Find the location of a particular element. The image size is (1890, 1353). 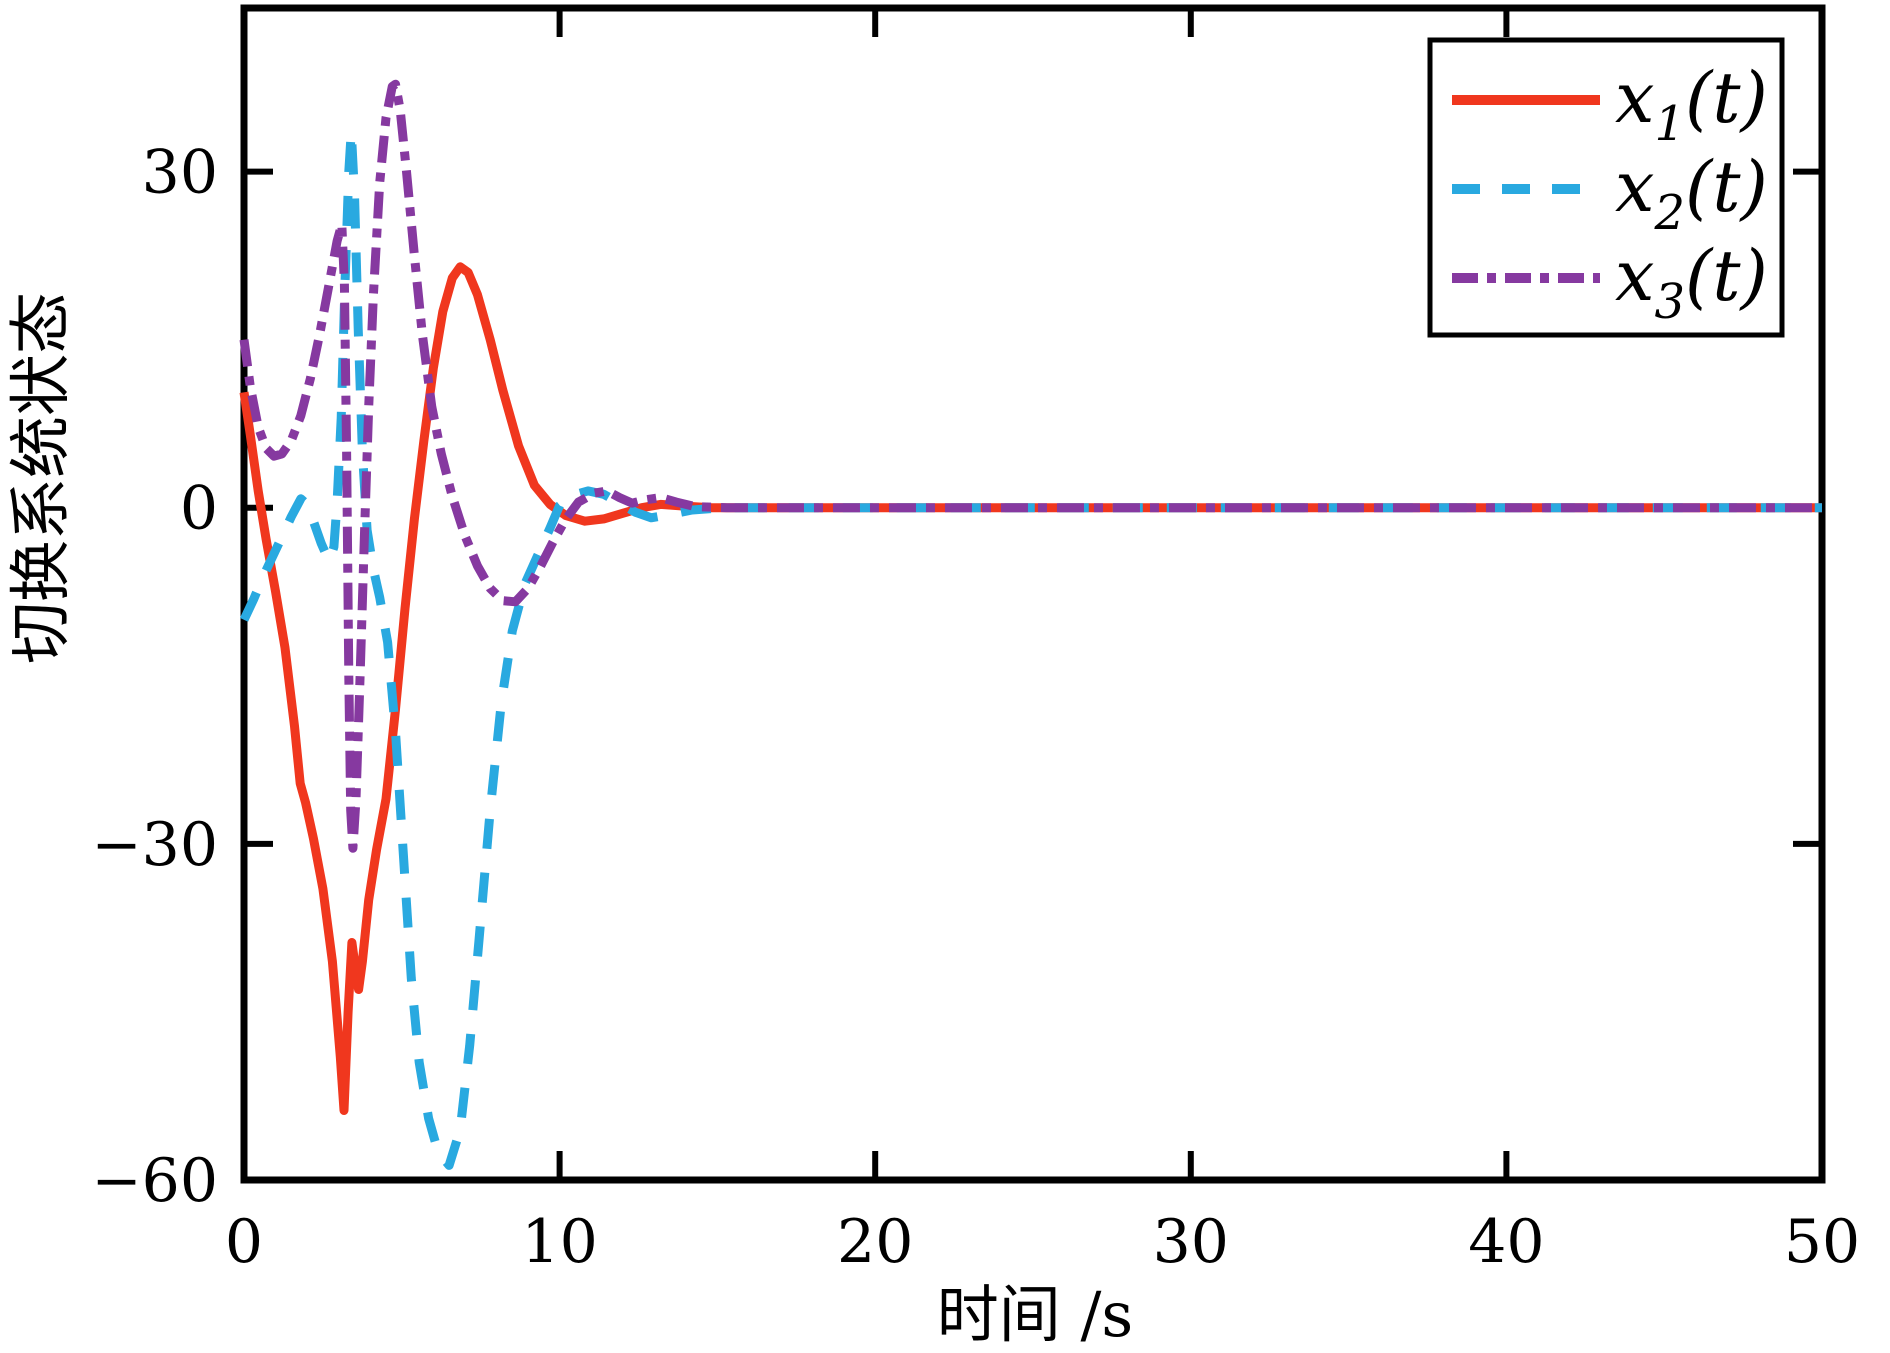

y-tick-label: −60 is located at coordinates (154, 1181).